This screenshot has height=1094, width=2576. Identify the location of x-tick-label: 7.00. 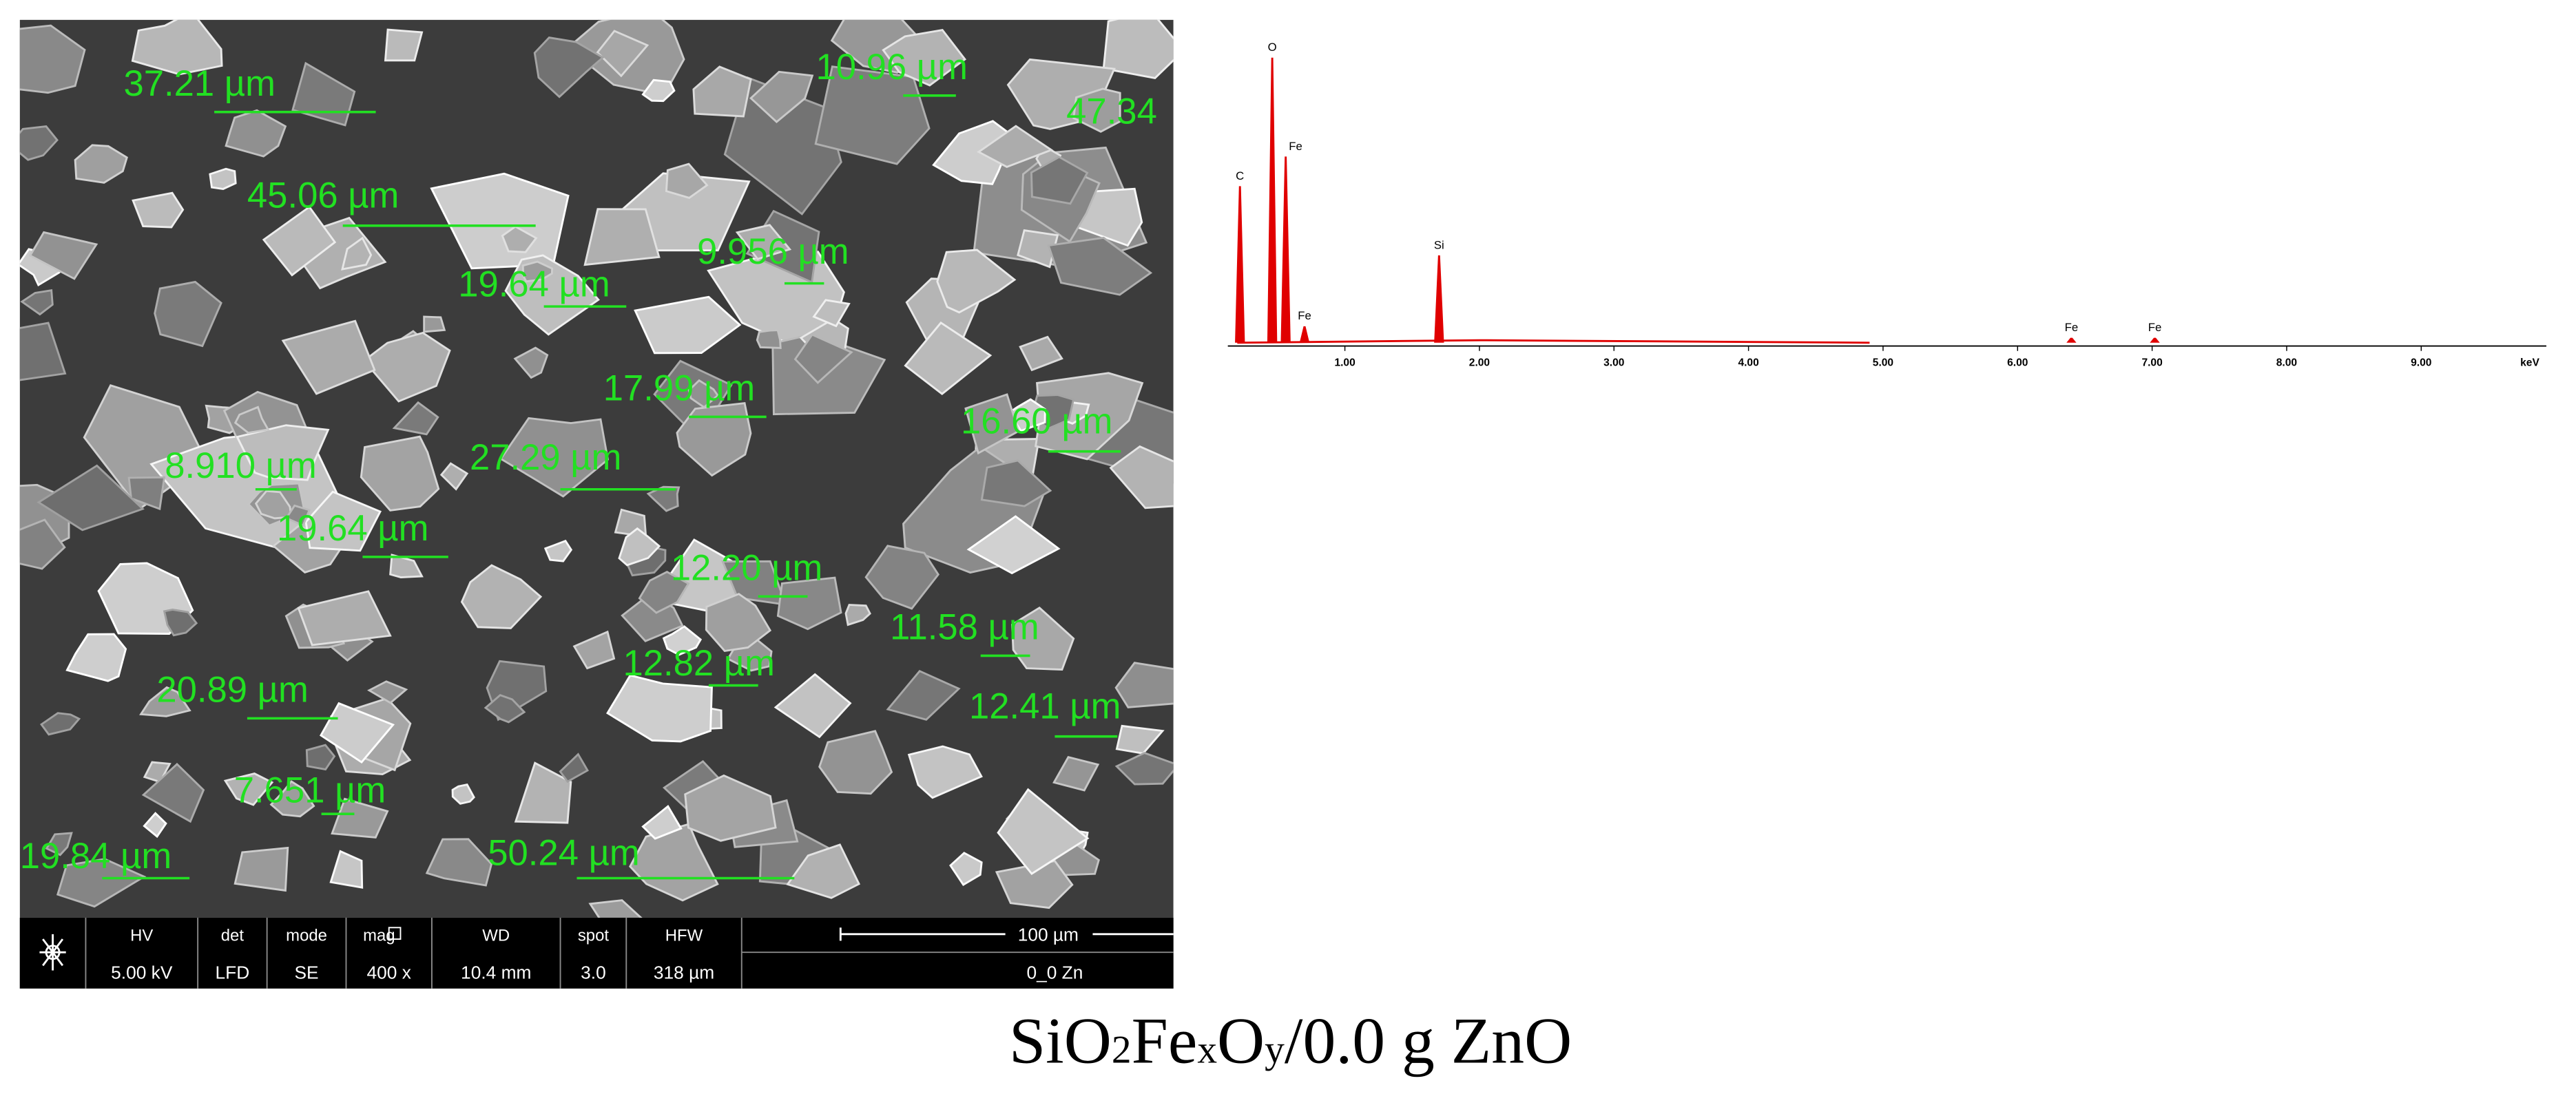
(2152, 362).